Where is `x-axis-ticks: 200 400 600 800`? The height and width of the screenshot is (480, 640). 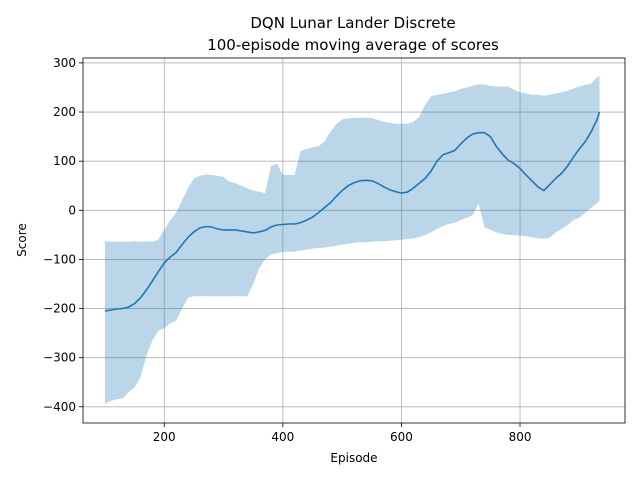 x-axis-ticks: 200 400 600 800 is located at coordinates (342, 433).